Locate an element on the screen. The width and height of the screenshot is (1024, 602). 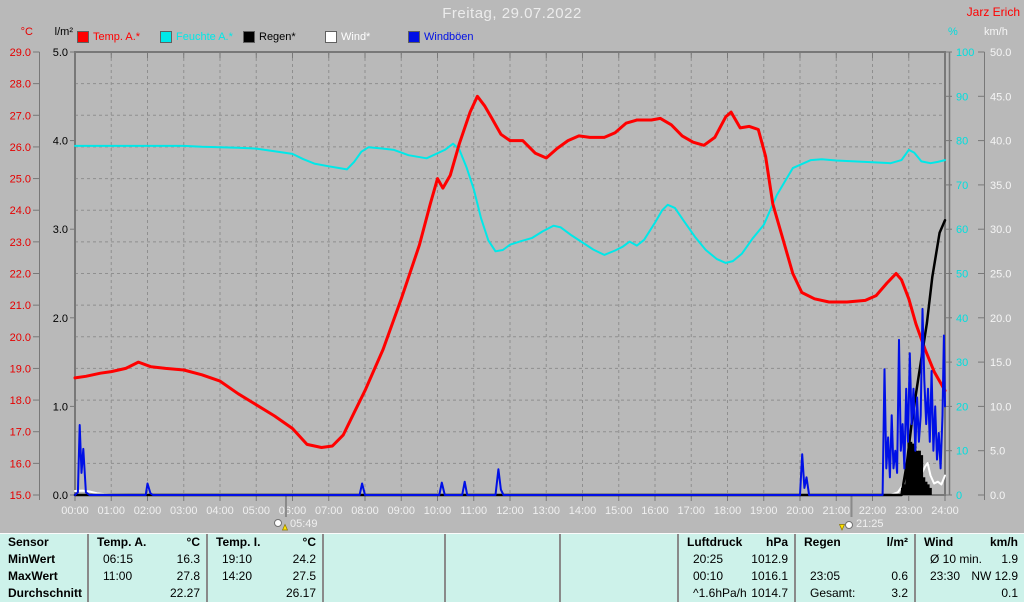
sensor-name: Temp. I. is located at coordinates (238, 542).